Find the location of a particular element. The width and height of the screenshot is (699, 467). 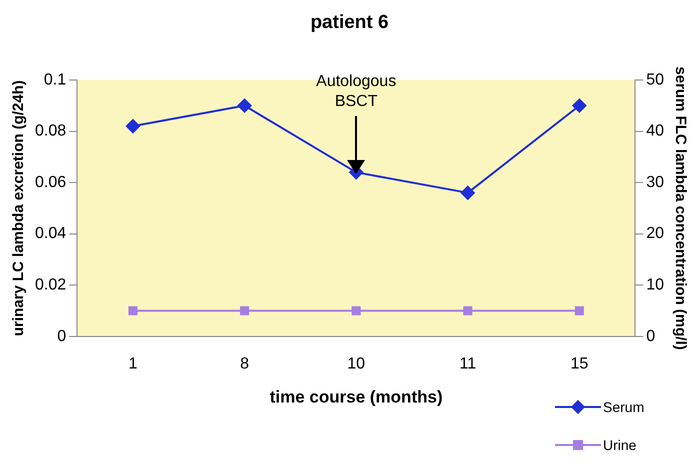

y2-tick-label: 20 is located at coordinates (655, 233).